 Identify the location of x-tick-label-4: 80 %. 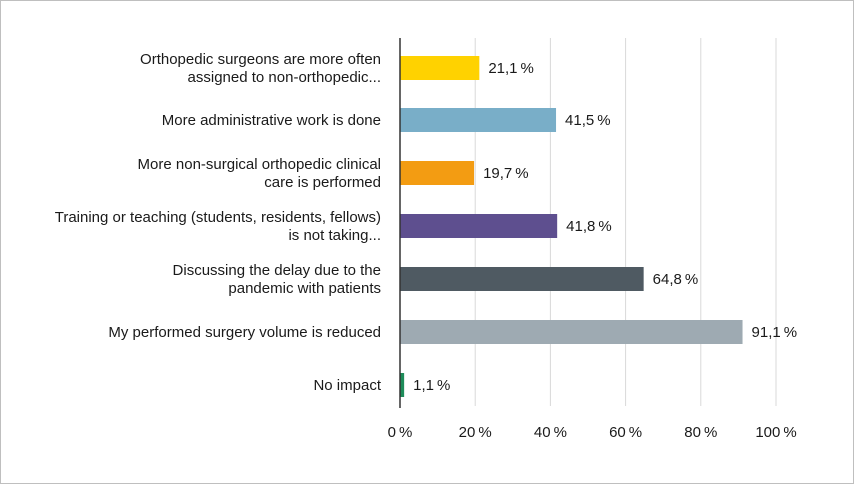
(700, 432).